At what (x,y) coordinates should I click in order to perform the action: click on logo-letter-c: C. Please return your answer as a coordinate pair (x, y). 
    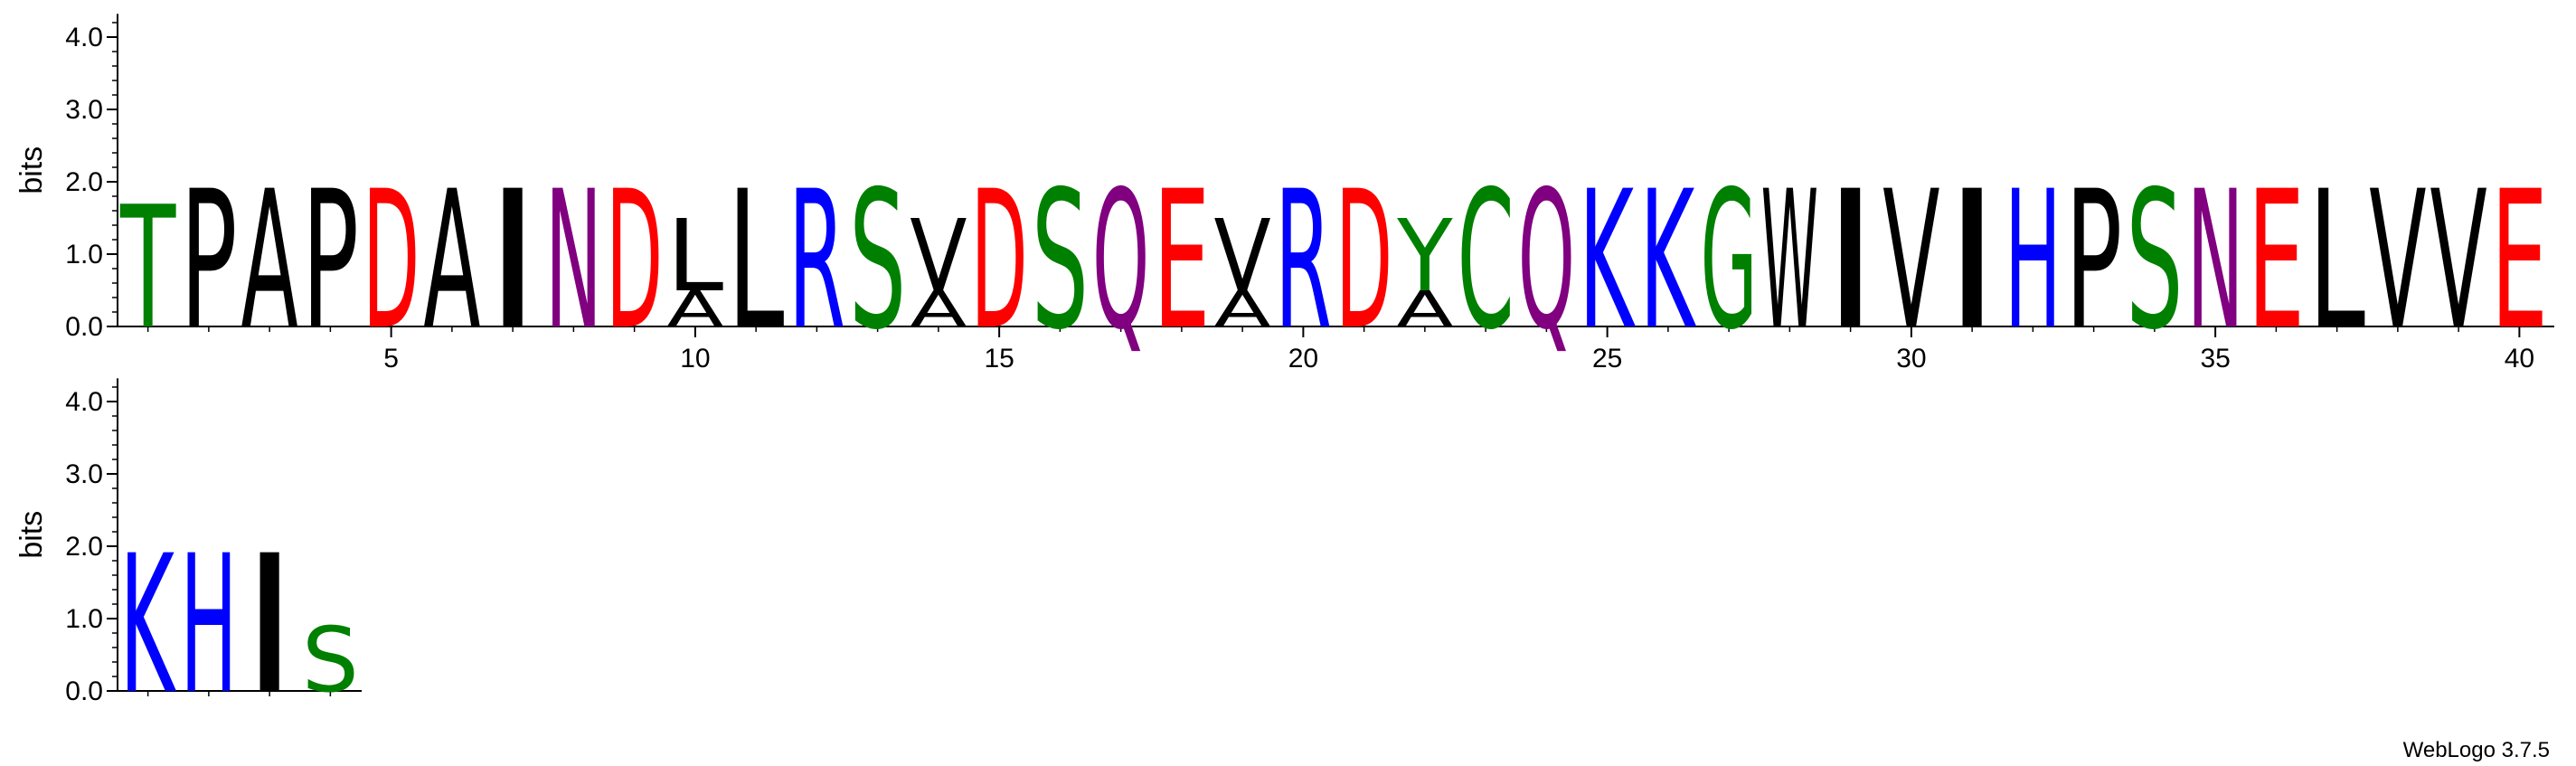
    Looking at the image, I should click on (1486, 261).